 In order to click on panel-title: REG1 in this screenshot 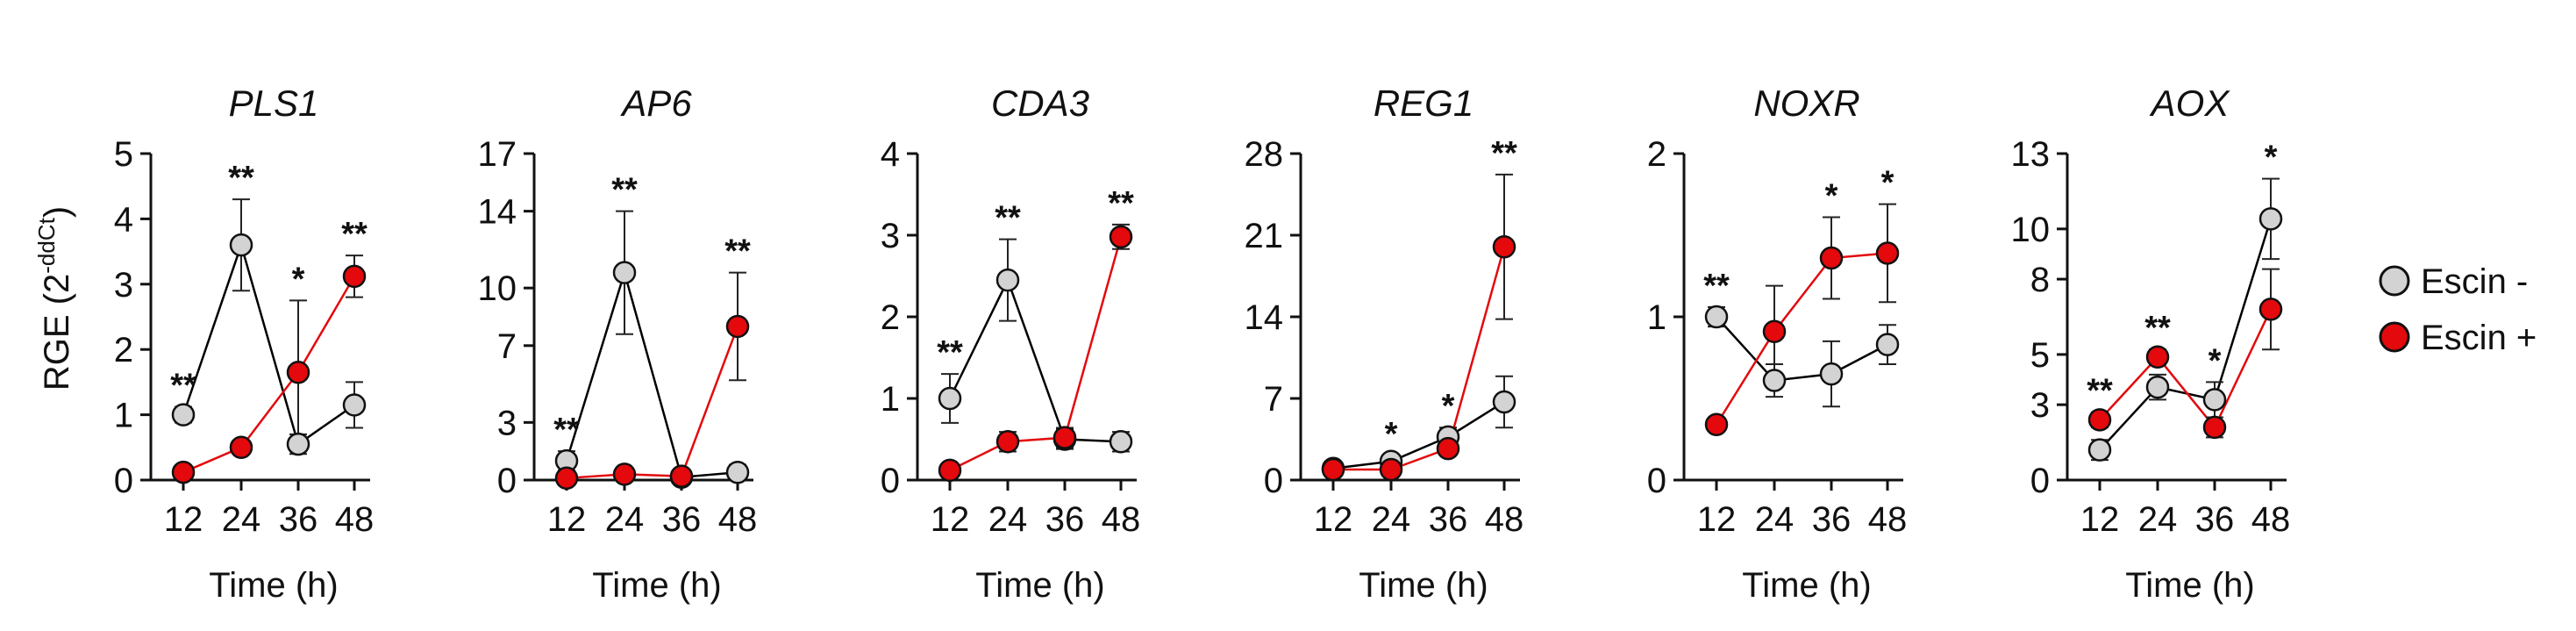, I will do `click(1424, 103)`.